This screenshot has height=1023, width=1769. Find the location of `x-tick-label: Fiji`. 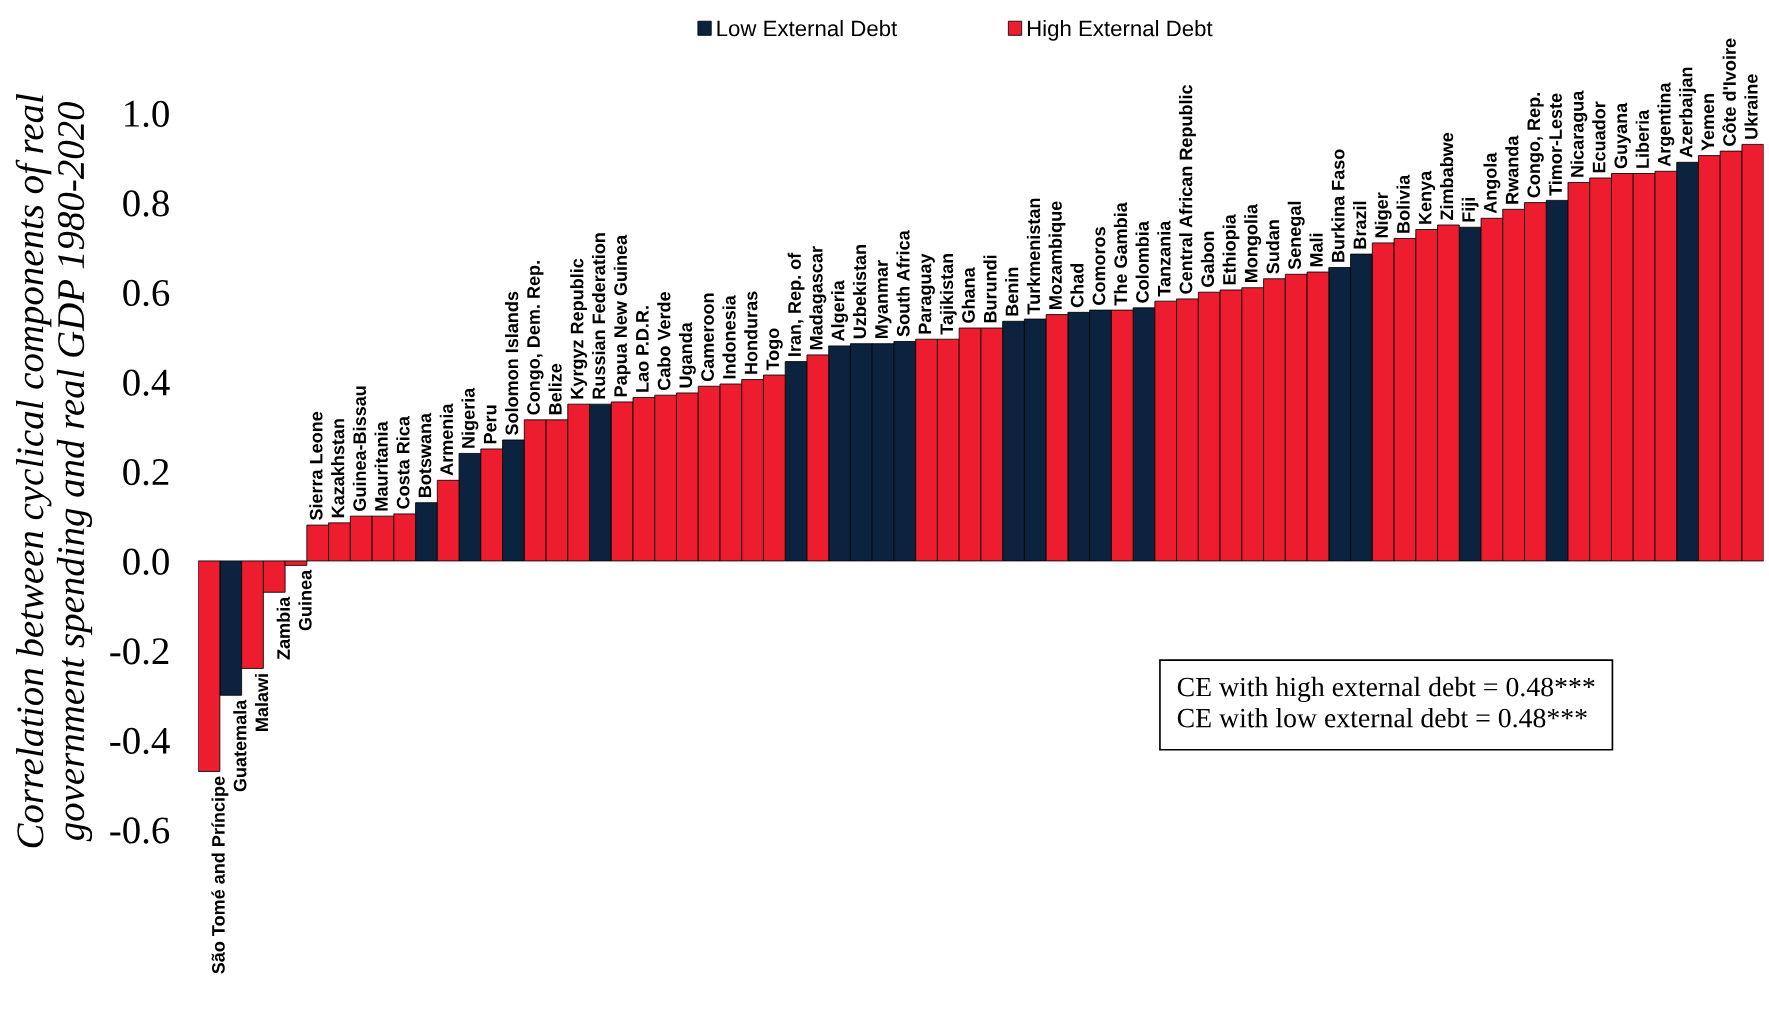

x-tick-label: Fiji is located at coordinates (1470, 209).